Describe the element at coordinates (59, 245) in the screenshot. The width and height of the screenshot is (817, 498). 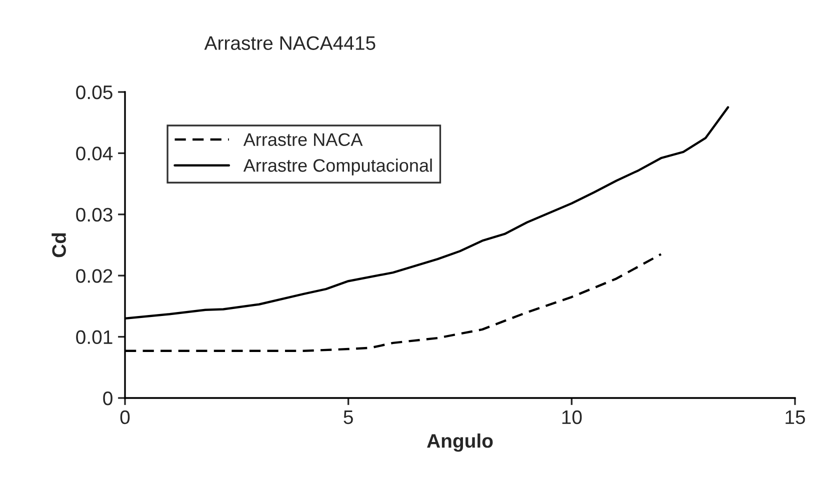
I see `y-axis-title: Cd` at that location.